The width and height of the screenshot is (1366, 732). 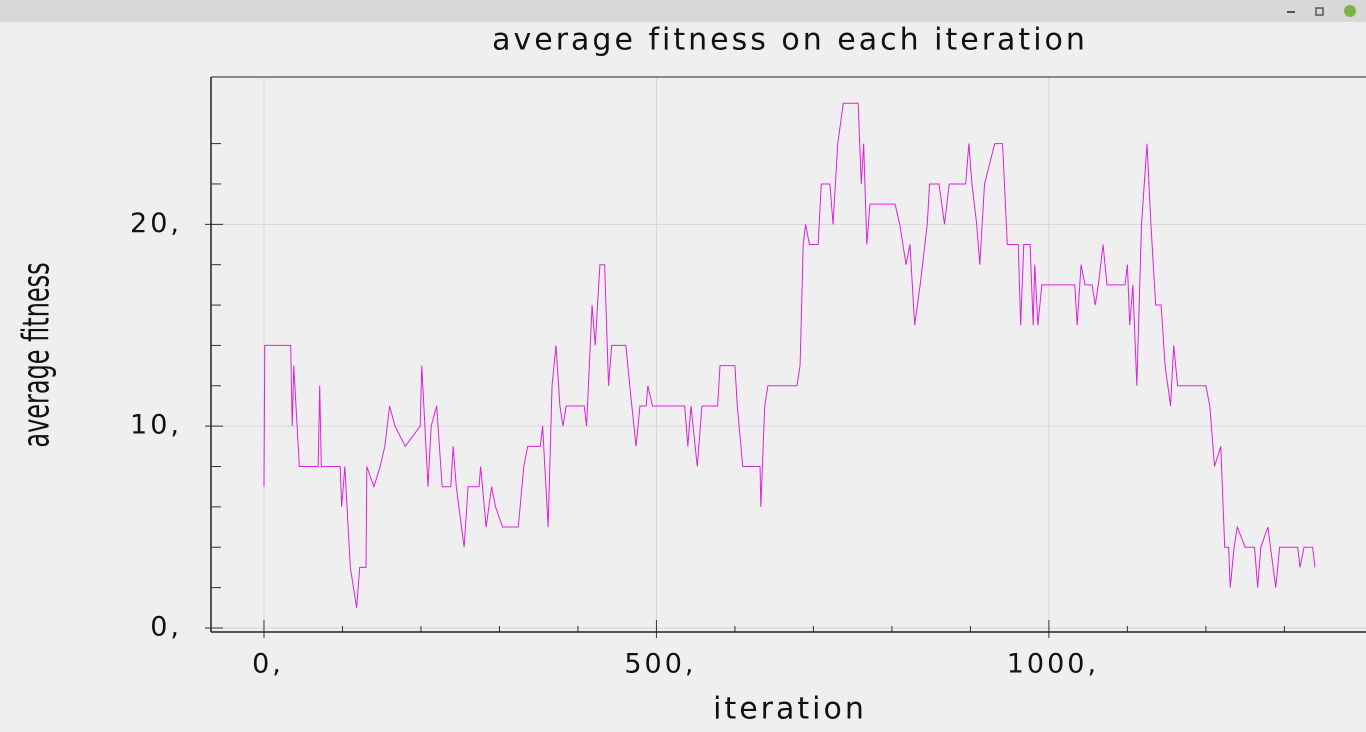 What do you see at coordinates (660, 664) in the screenshot?
I see `x-tick-label: 500,` at bounding box center [660, 664].